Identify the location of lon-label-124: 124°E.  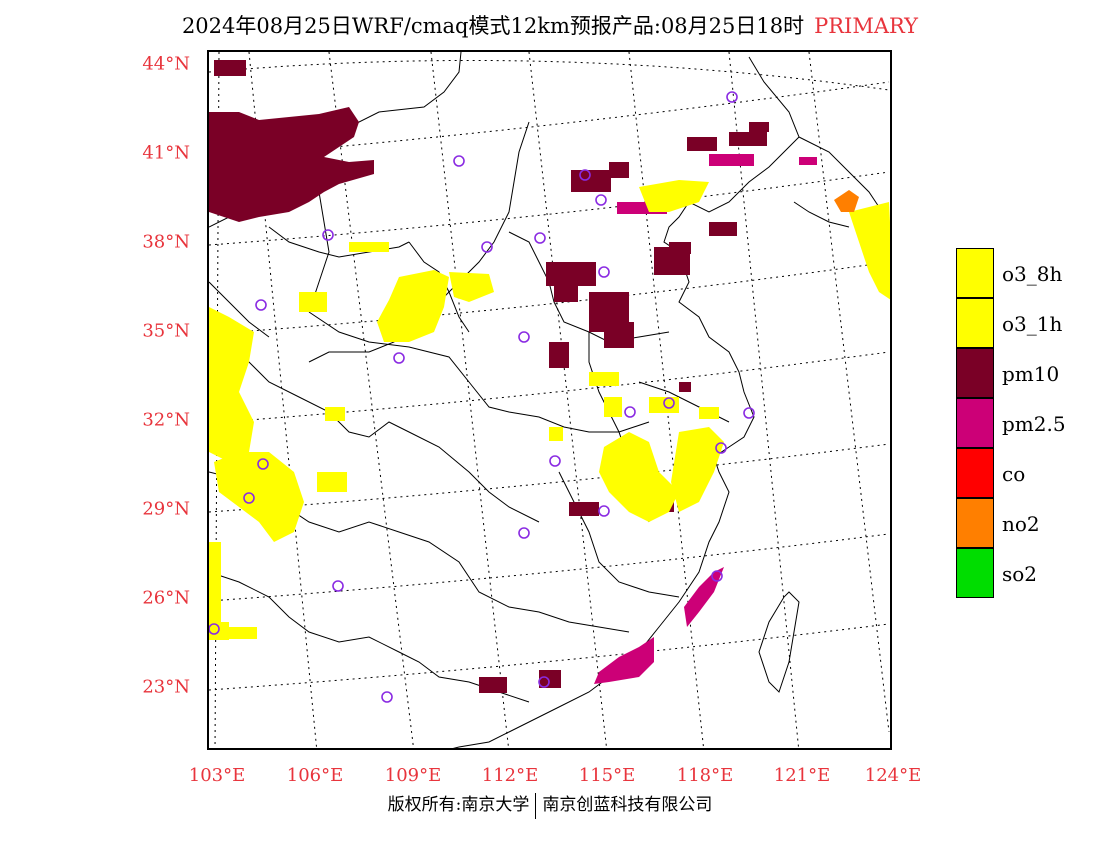
(893, 775).